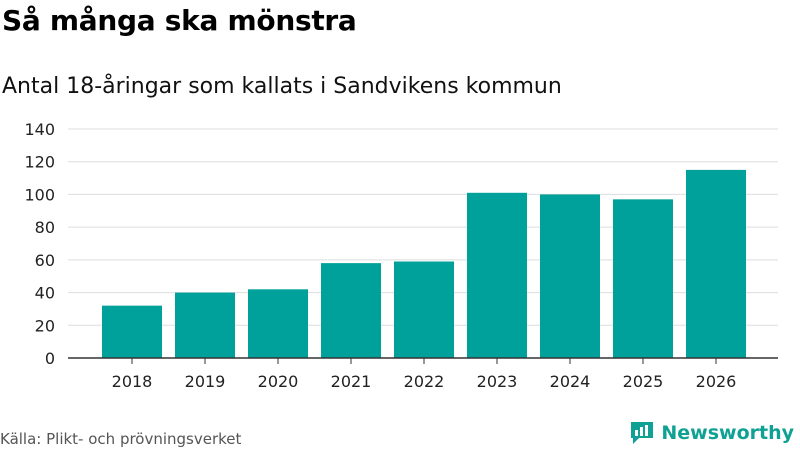 Image resolution: width=800 pixels, height=450 pixels. Describe the element at coordinates (570, 276) in the screenshot. I see `bar-2024` at that location.